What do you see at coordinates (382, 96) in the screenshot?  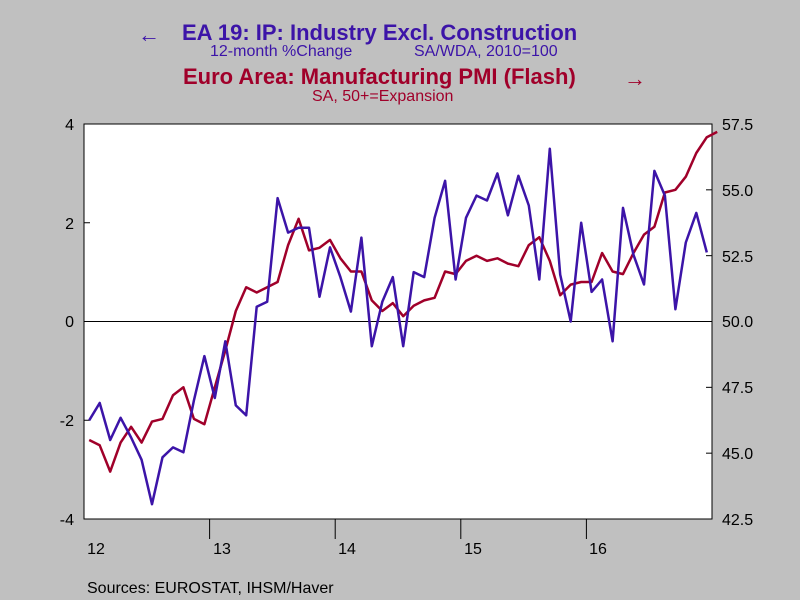 I see `right-series-subtitle: SA, 50+=Expansion` at bounding box center [382, 96].